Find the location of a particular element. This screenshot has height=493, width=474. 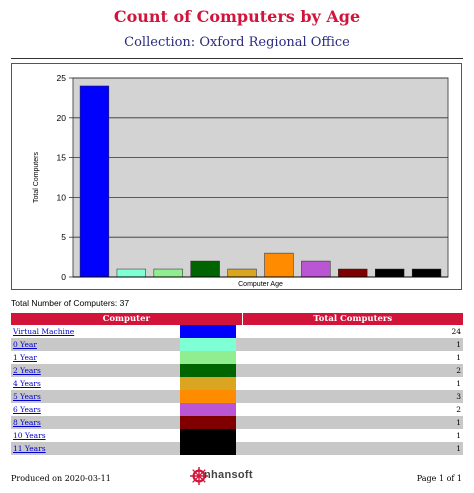

table-row: Virtual Machine 24 is located at coordinates (237, 331).